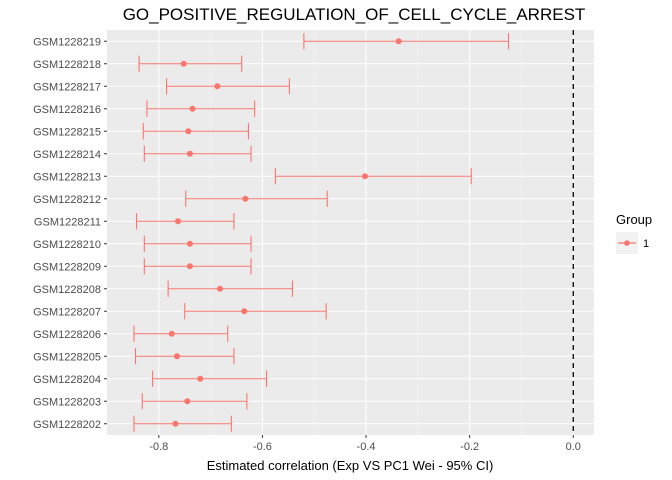 This screenshot has height=480, width=672. I want to click on x-tick-label: -0.6, so click(262, 447).